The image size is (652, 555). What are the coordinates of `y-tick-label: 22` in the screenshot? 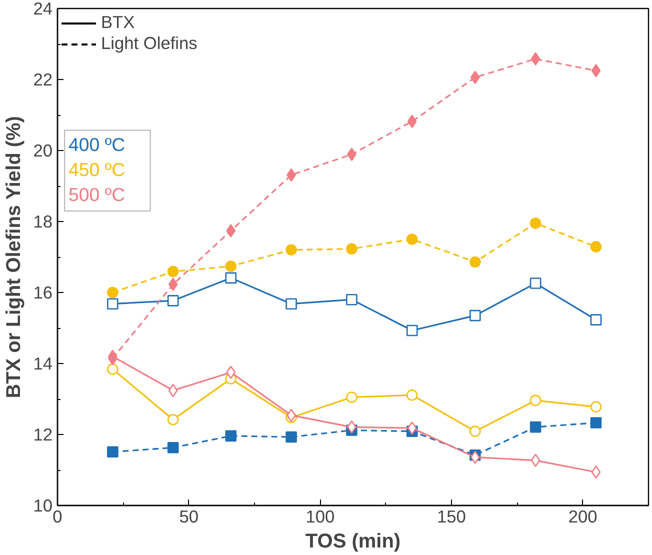 It's located at (43, 80).